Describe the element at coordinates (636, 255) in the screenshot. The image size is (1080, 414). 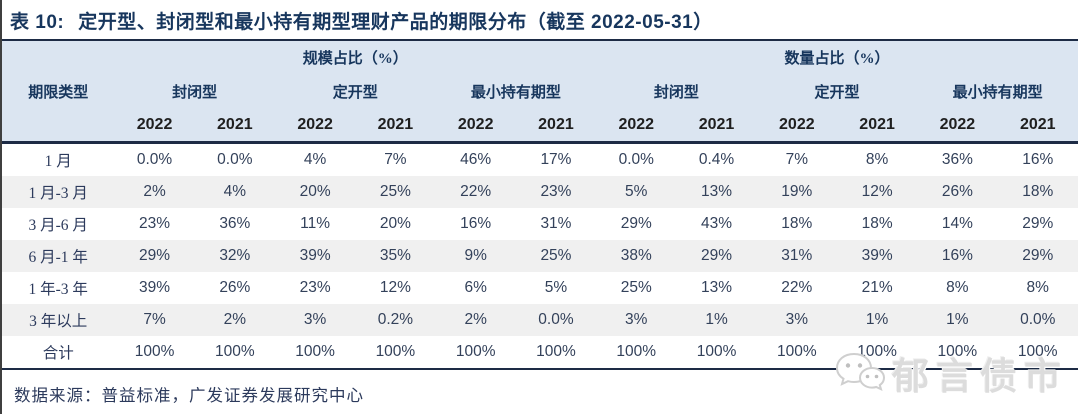
I see `cell-value: 38%` at that location.